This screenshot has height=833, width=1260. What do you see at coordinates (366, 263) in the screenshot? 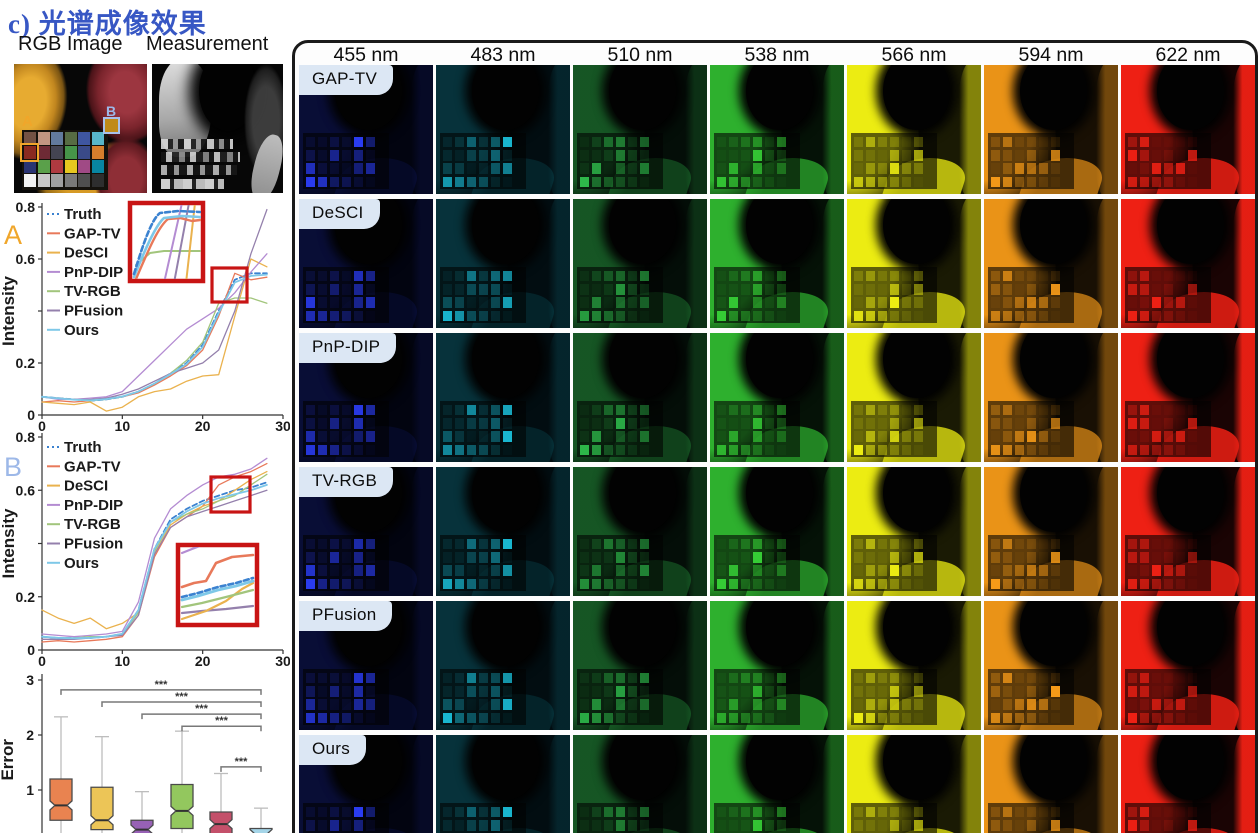
I see `spectral-cell-DeSCI-455nm: DeSCI` at bounding box center [366, 263].